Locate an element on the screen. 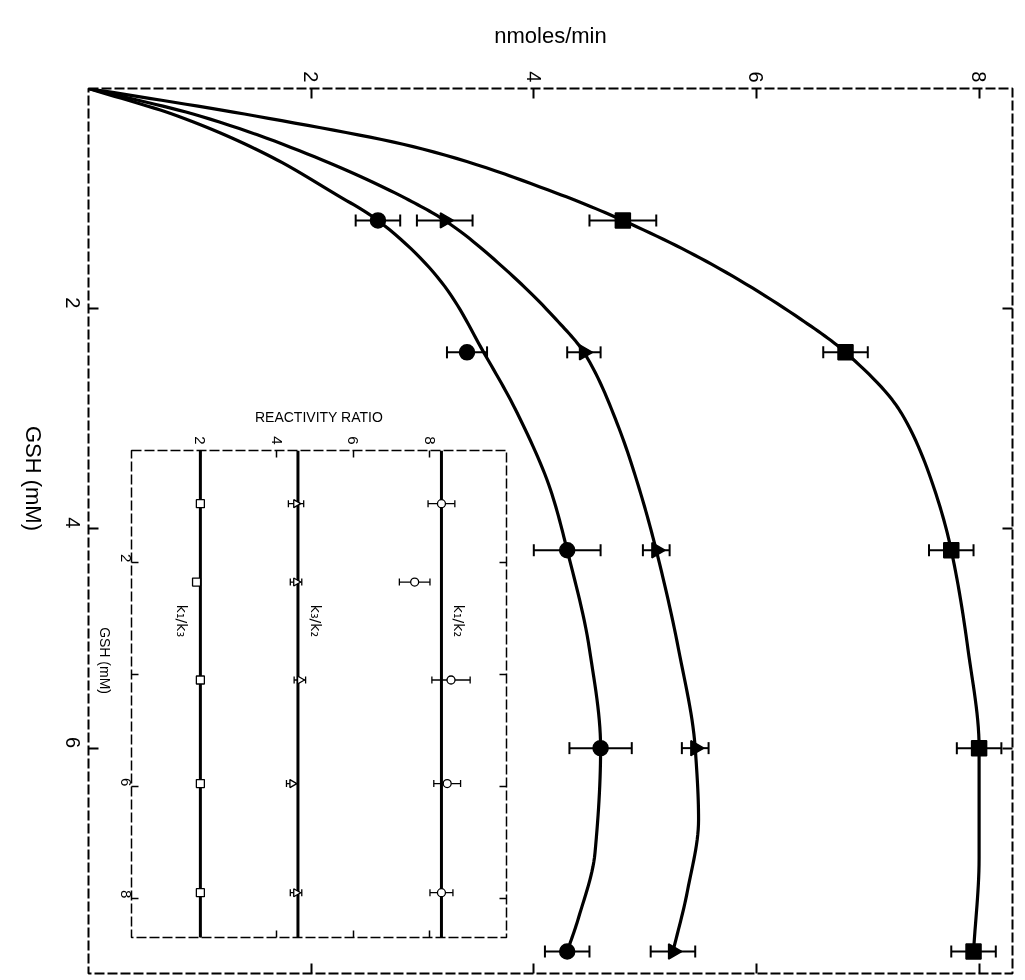  ref-line-label: k₃/k₂ is located at coordinates (315, 621).